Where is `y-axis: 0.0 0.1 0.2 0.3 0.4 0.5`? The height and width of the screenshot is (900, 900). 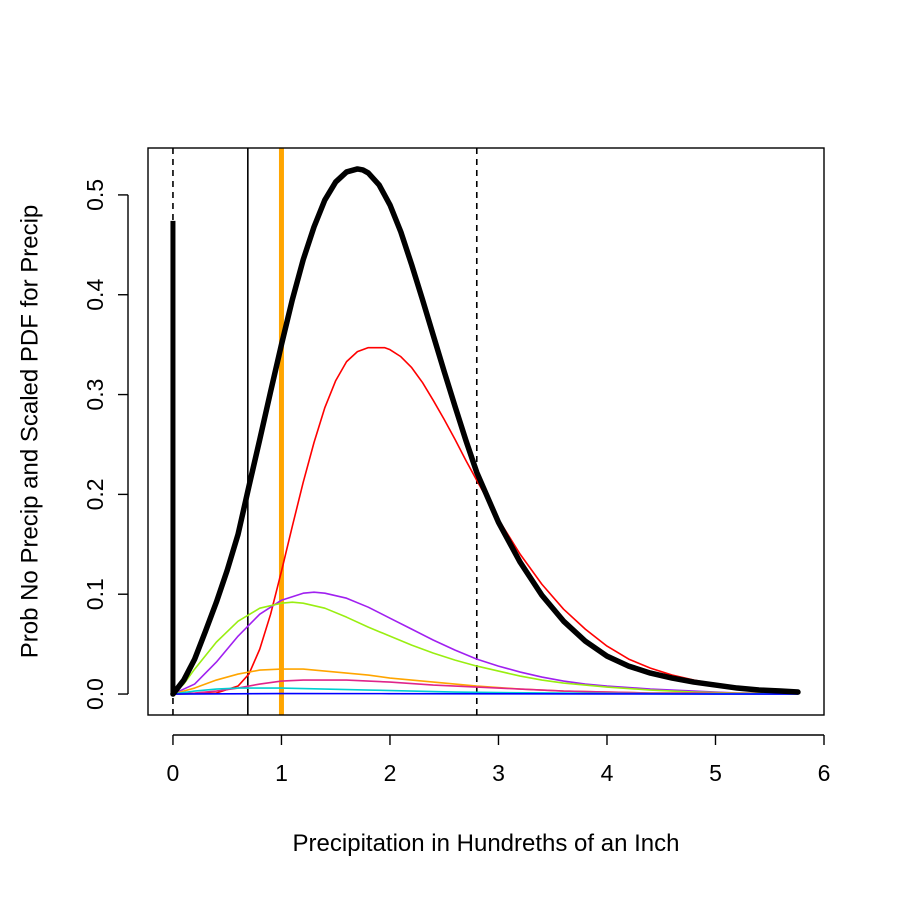 y-axis: 0.0 0.1 0.2 0.3 0.4 0.5 is located at coordinates (105, 444).